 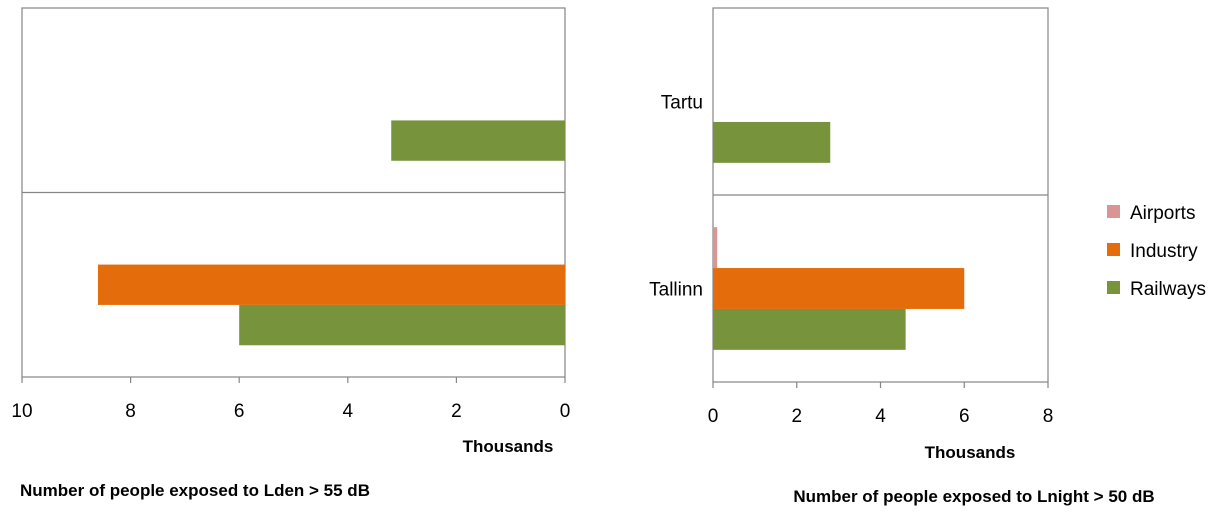 What do you see at coordinates (1113, 211) in the screenshot?
I see `legend-swatch-airports` at bounding box center [1113, 211].